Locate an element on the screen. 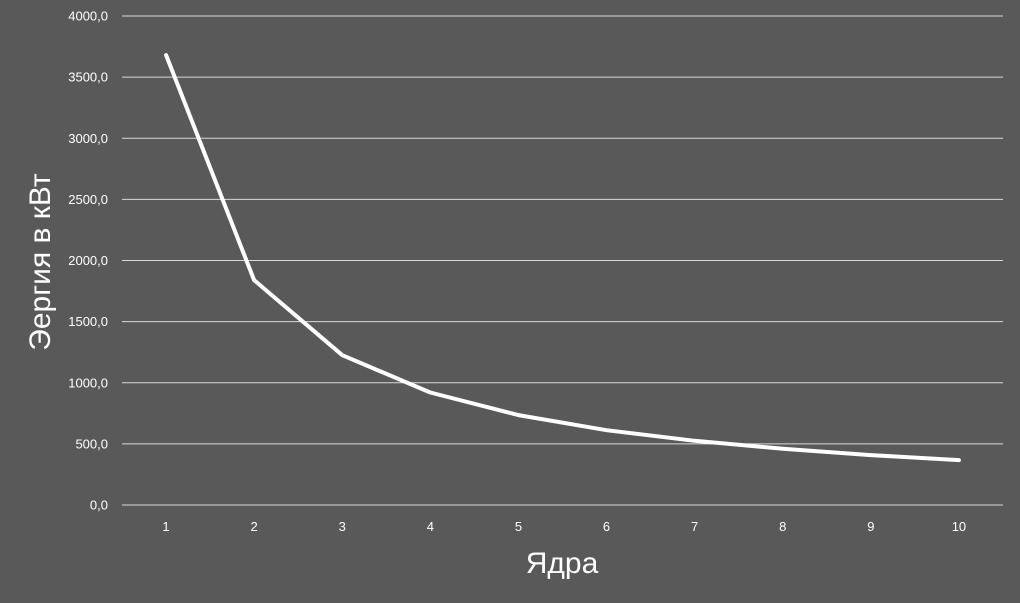  y-tick-label: 4000,0 is located at coordinates (88, 16).